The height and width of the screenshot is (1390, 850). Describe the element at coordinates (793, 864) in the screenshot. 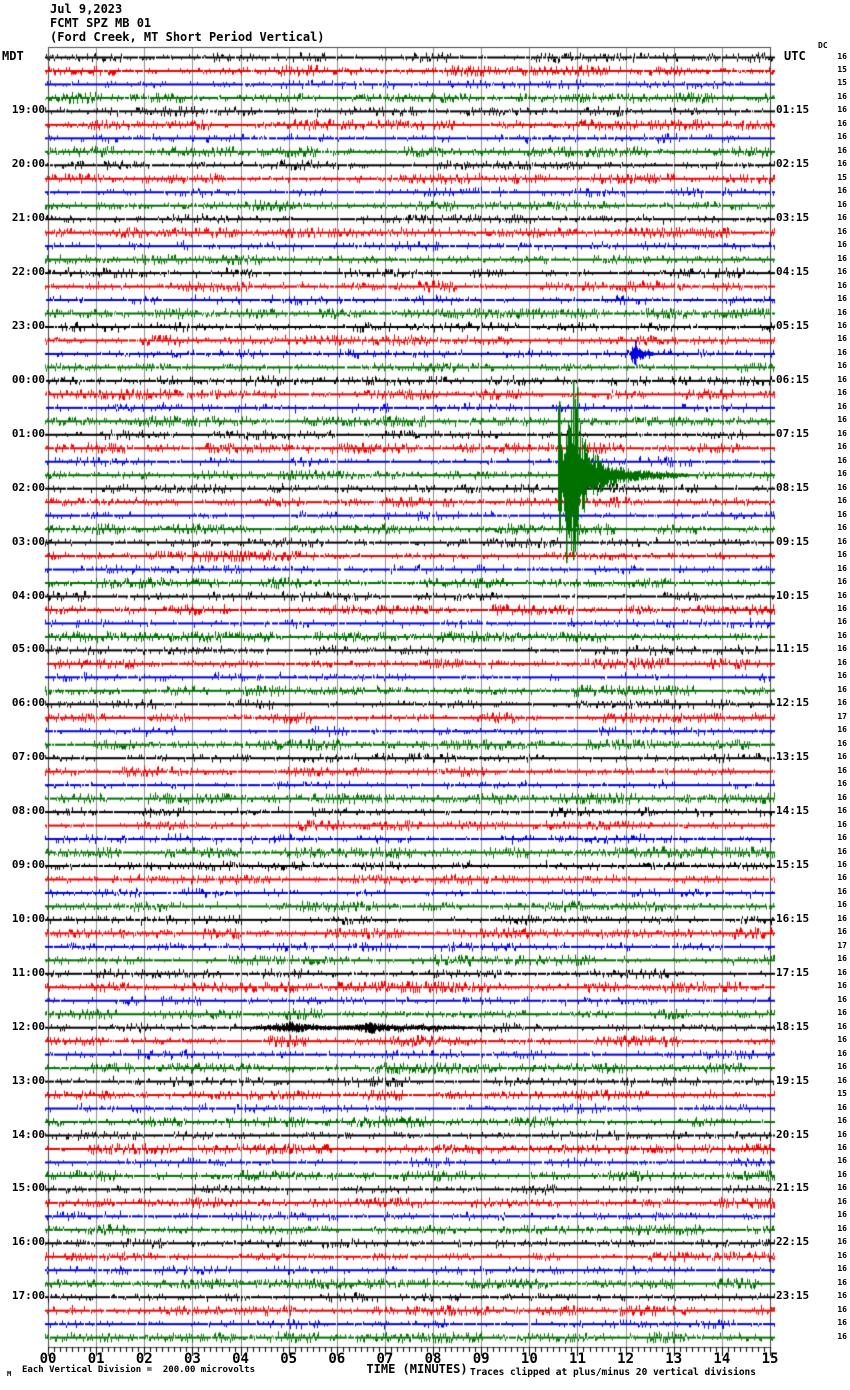

I see `hour-label-utc: 15:15` at that location.